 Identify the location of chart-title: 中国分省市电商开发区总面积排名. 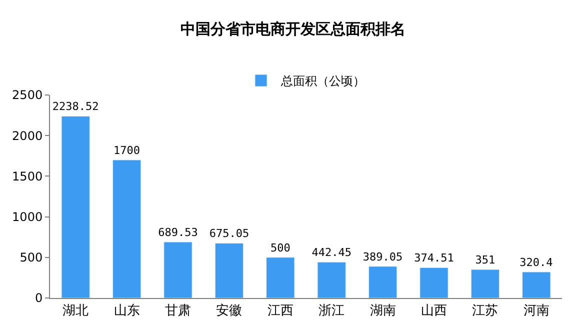
(293, 29).